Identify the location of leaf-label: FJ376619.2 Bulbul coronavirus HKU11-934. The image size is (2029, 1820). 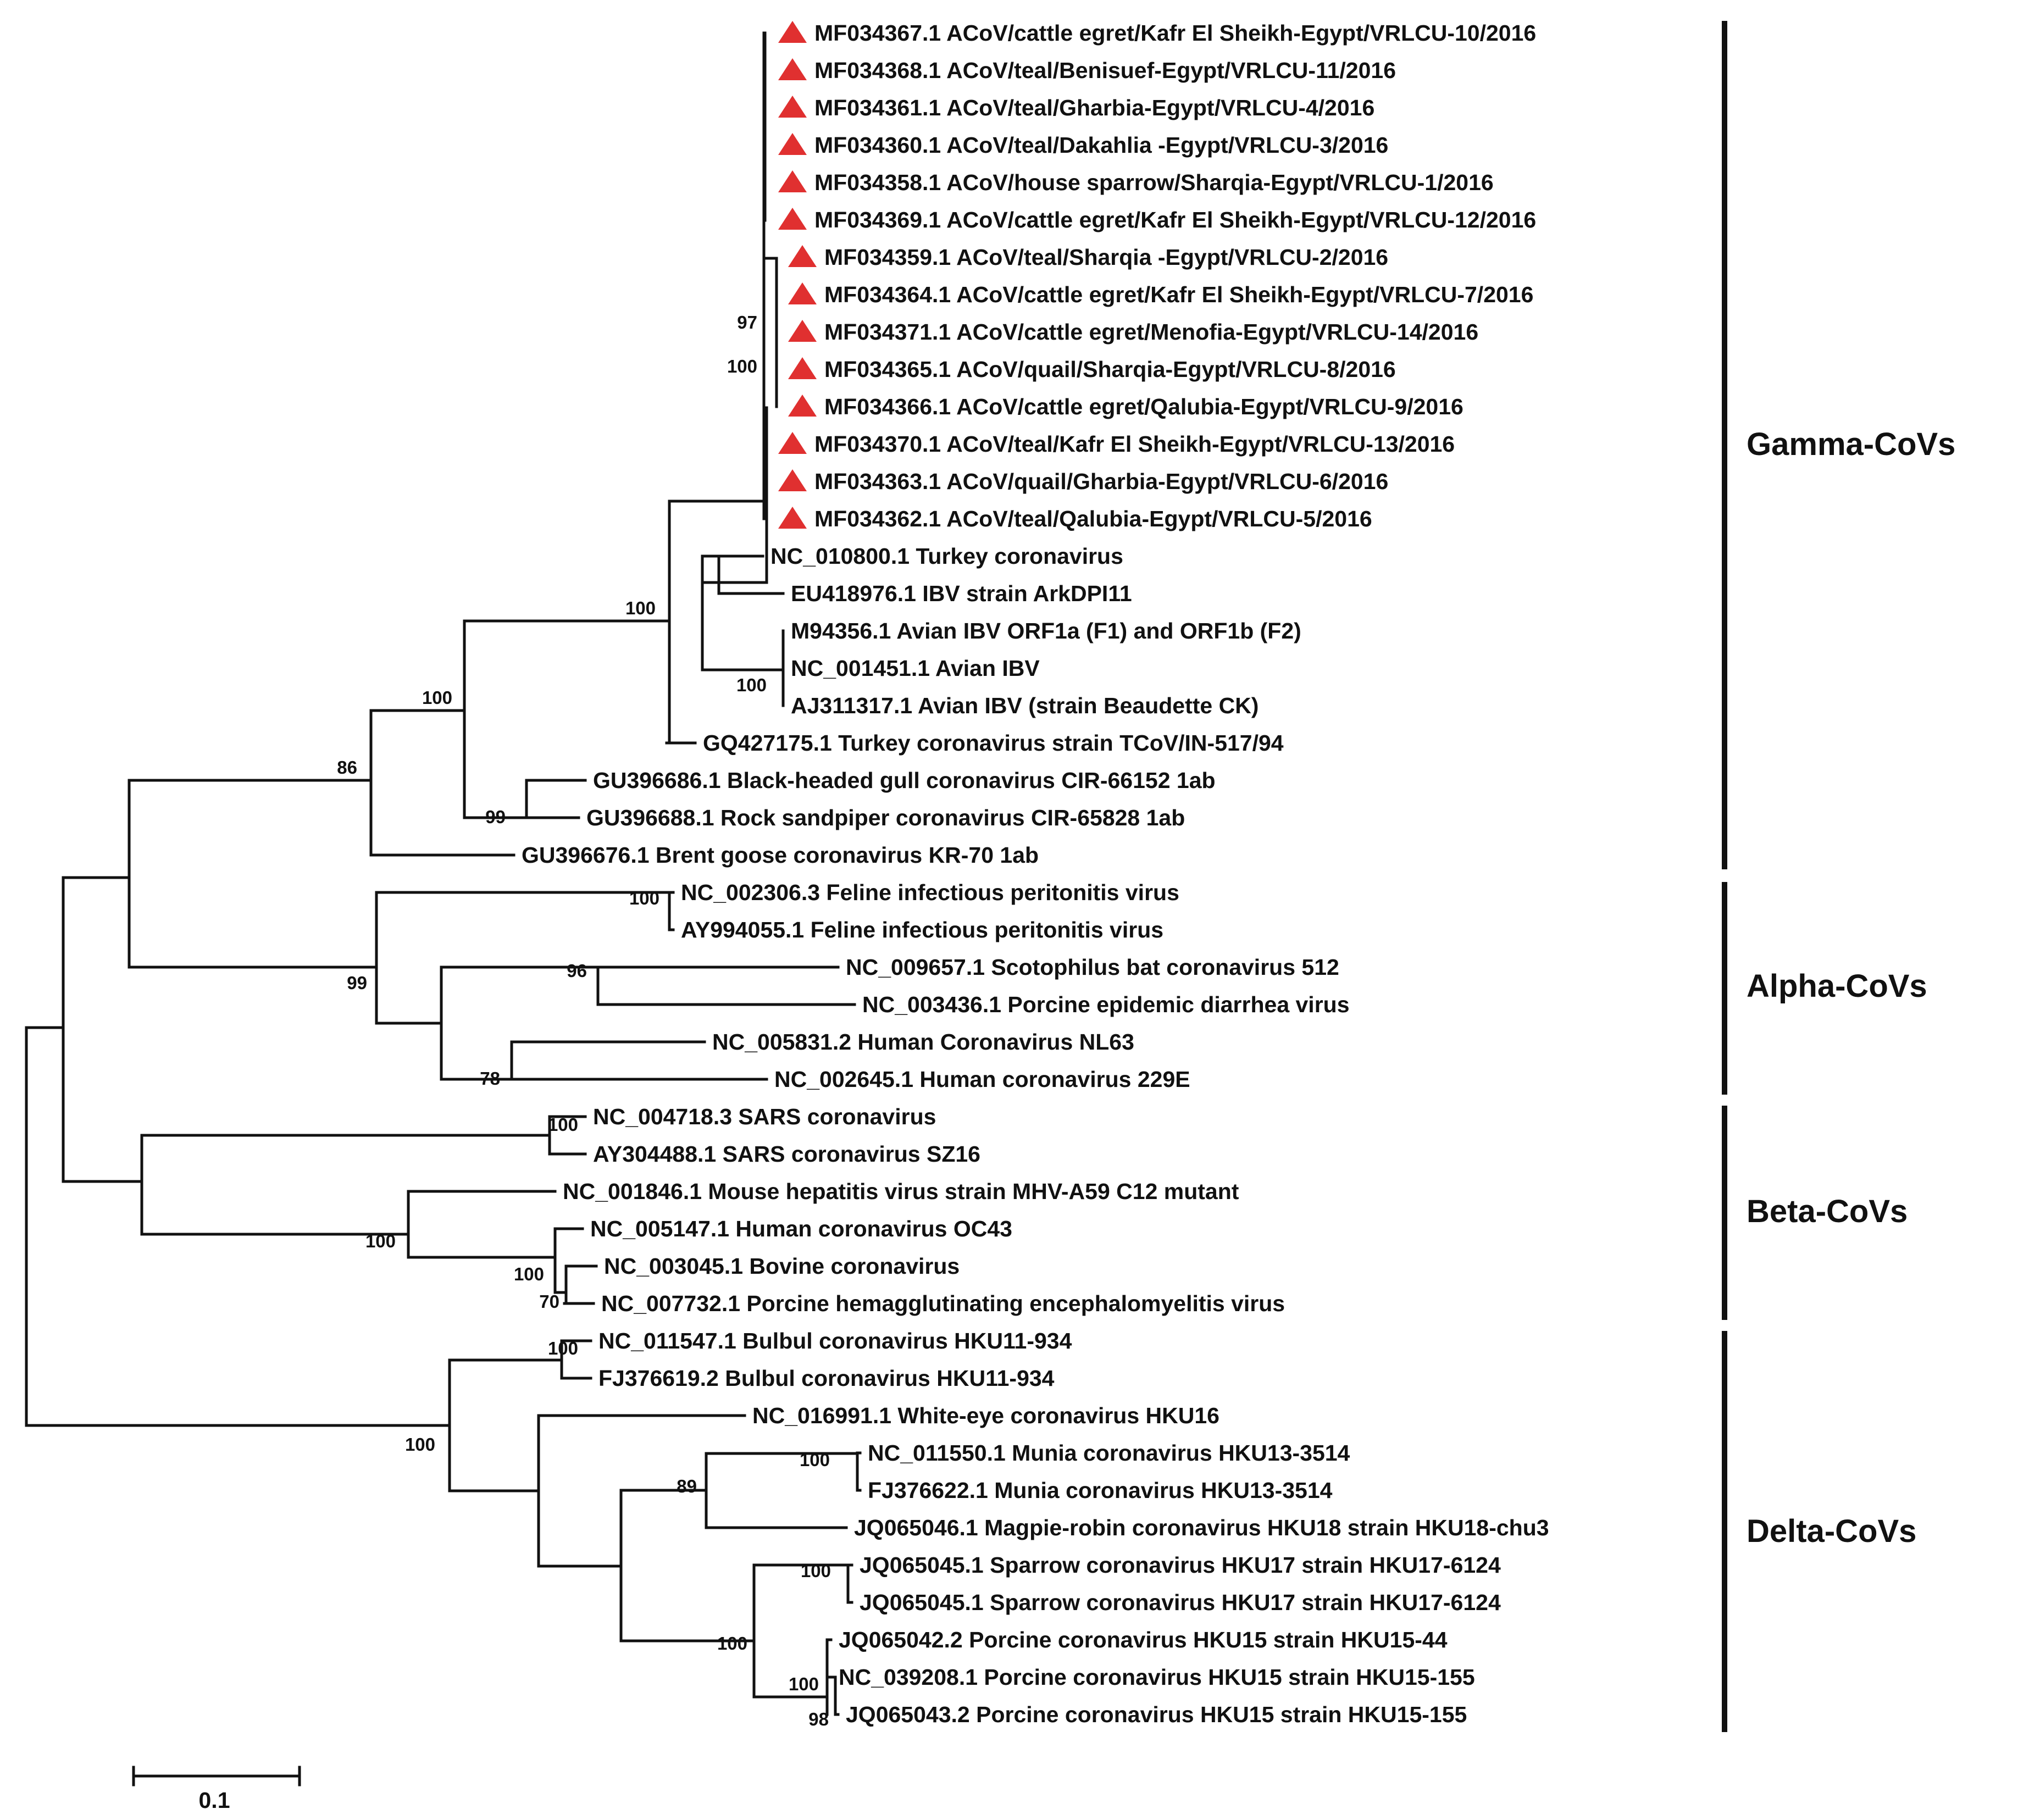
(826, 1378).